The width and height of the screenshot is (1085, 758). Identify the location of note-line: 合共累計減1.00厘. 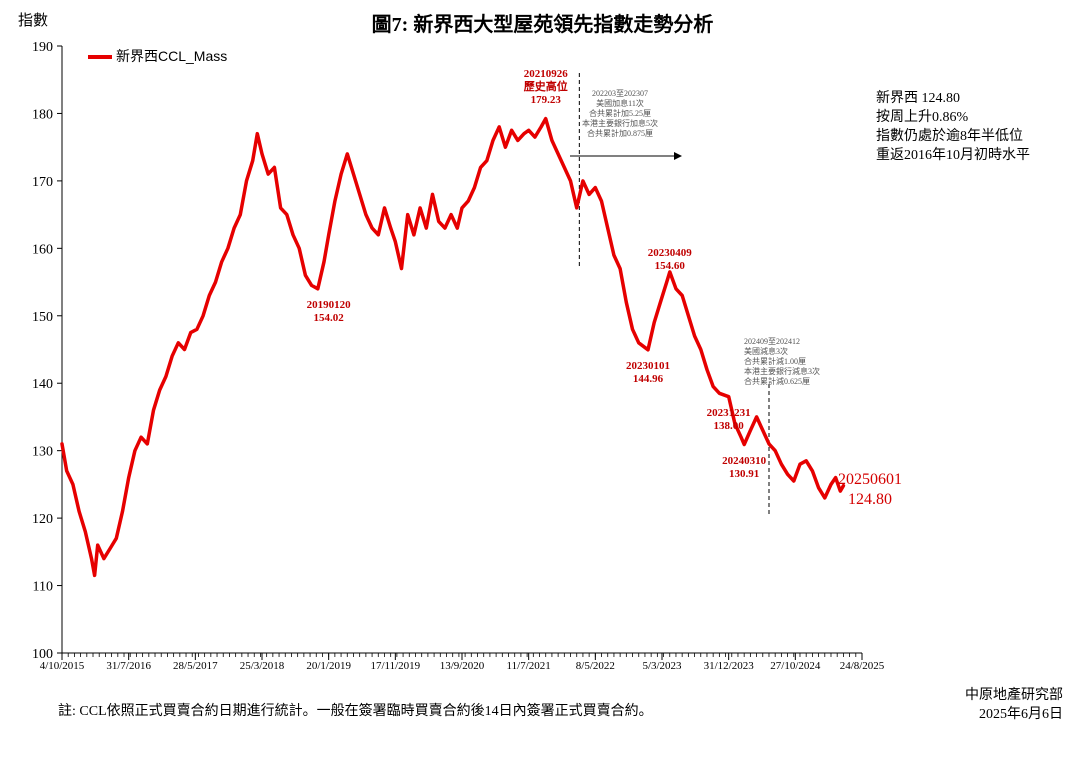
(775, 361).